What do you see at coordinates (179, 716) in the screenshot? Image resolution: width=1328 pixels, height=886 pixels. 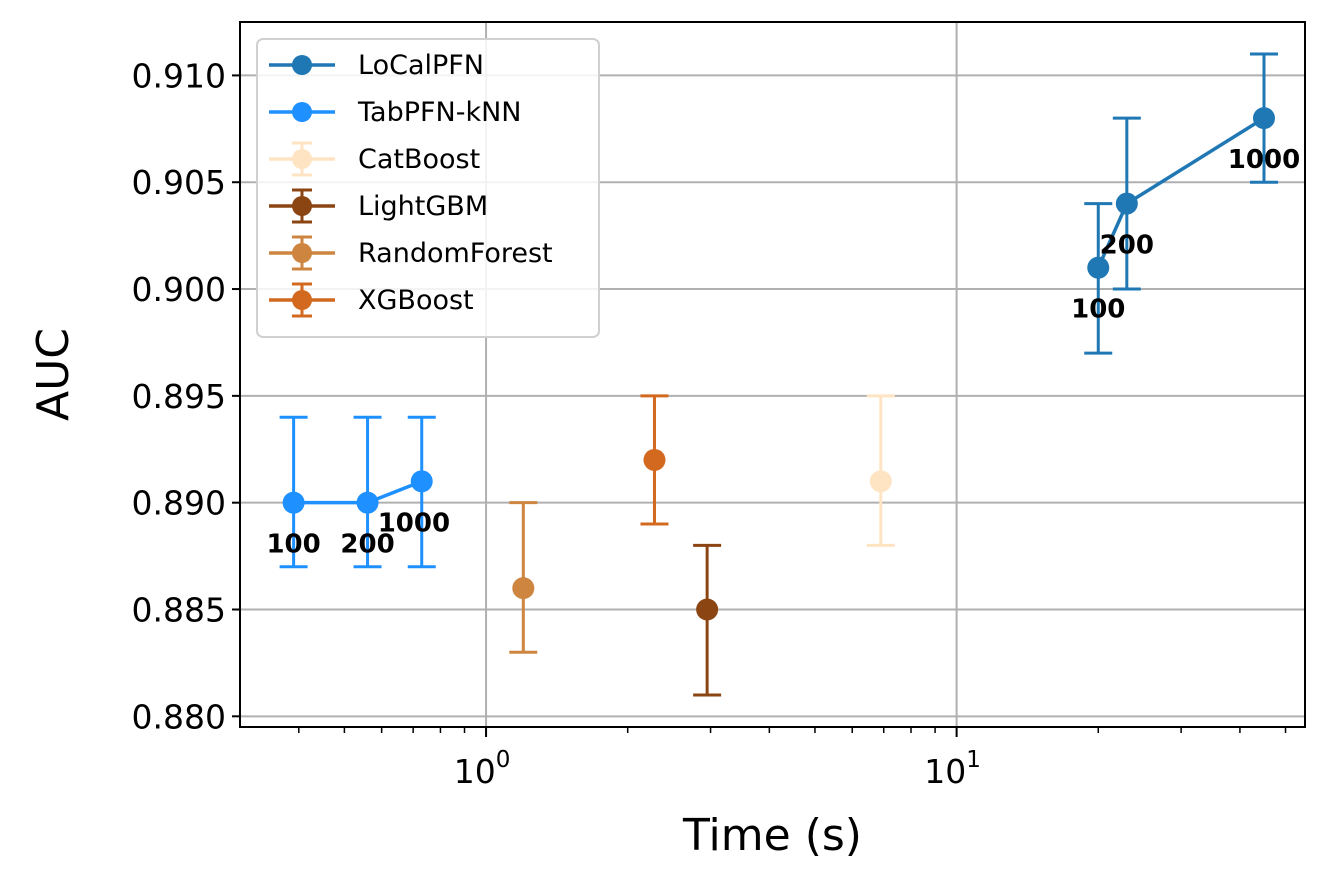 I see `y-tick-label: 0.880` at bounding box center [179, 716].